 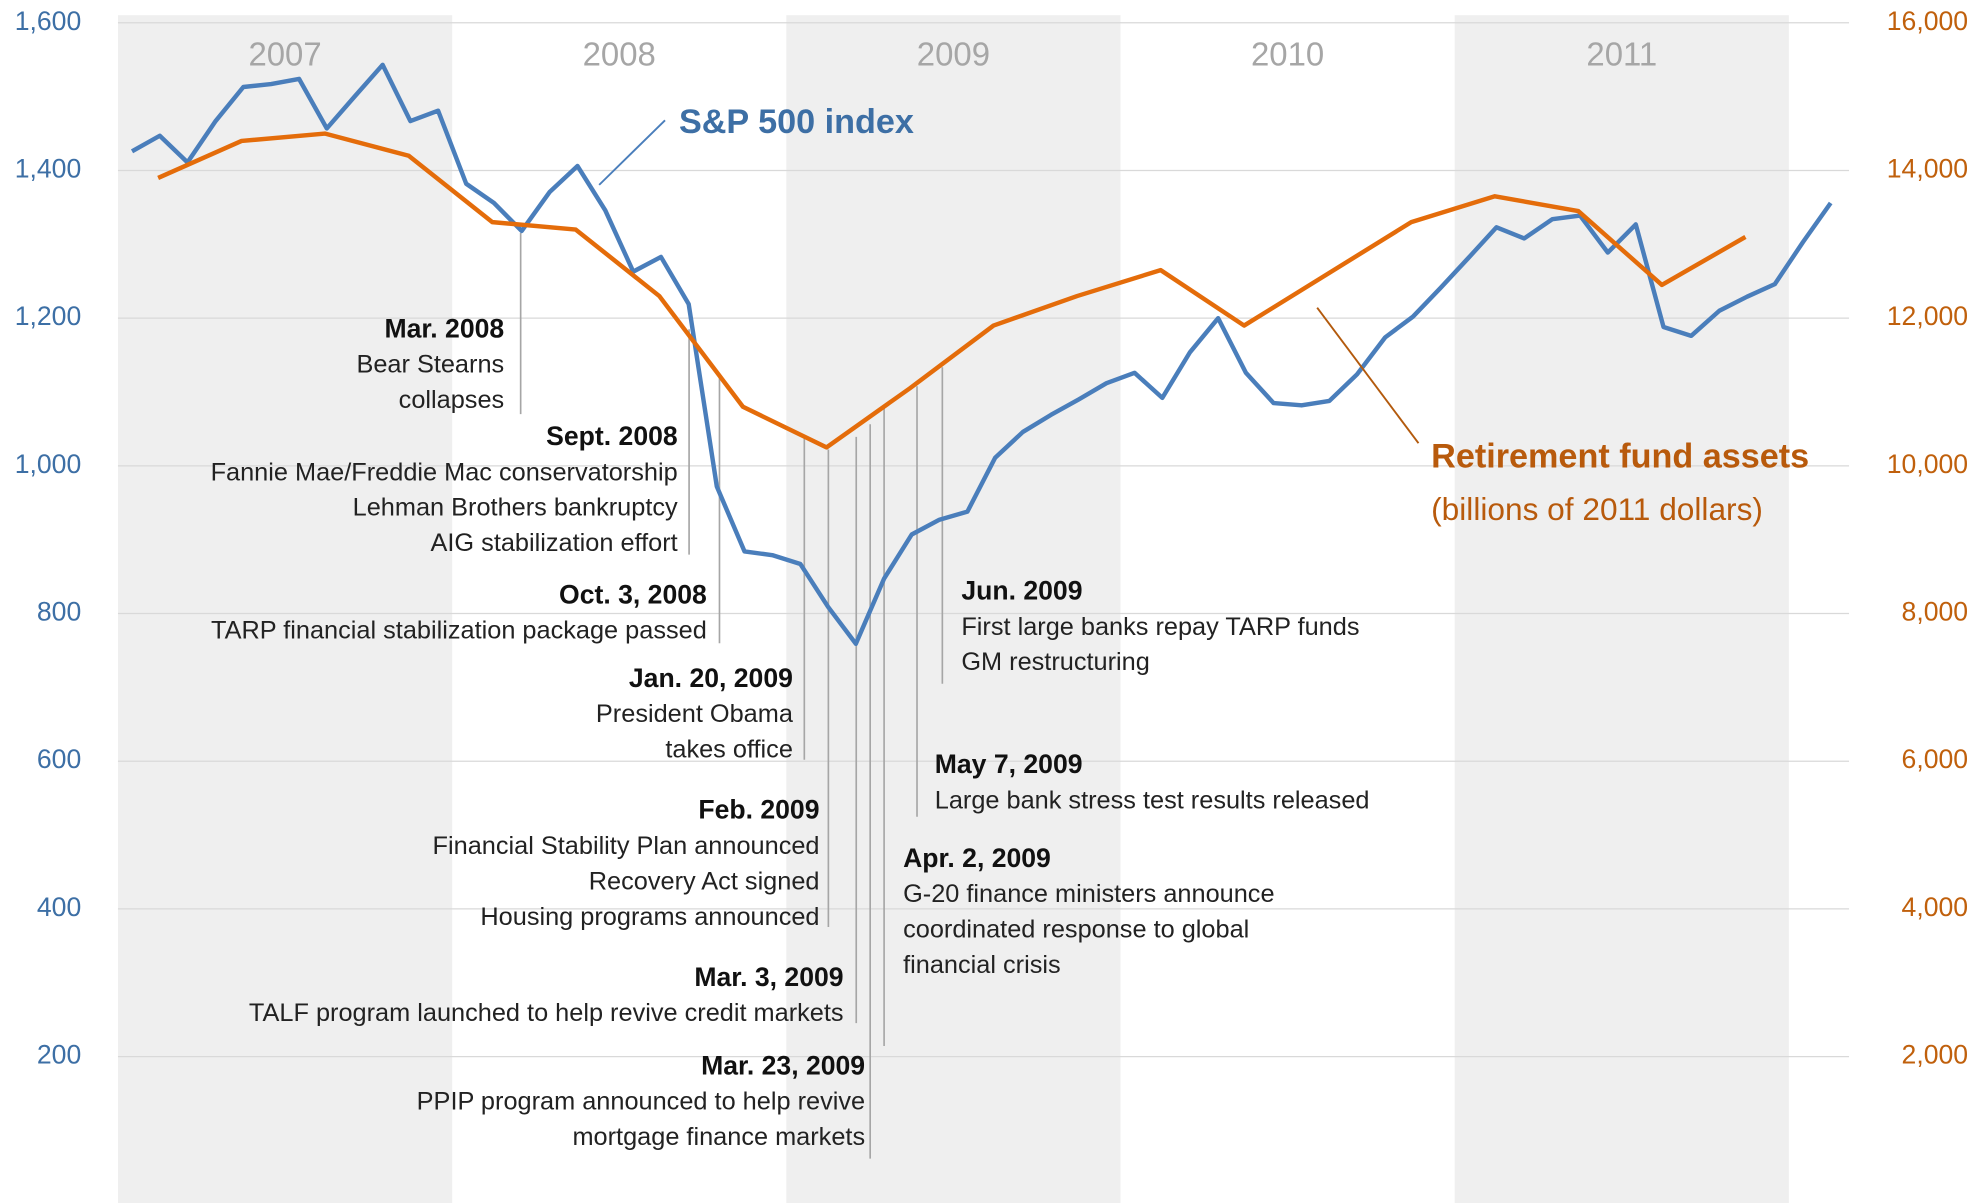 What do you see at coordinates (1160, 627) in the screenshot?
I see `annotation-text: First large banks repay TARP funds` at bounding box center [1160, 627].